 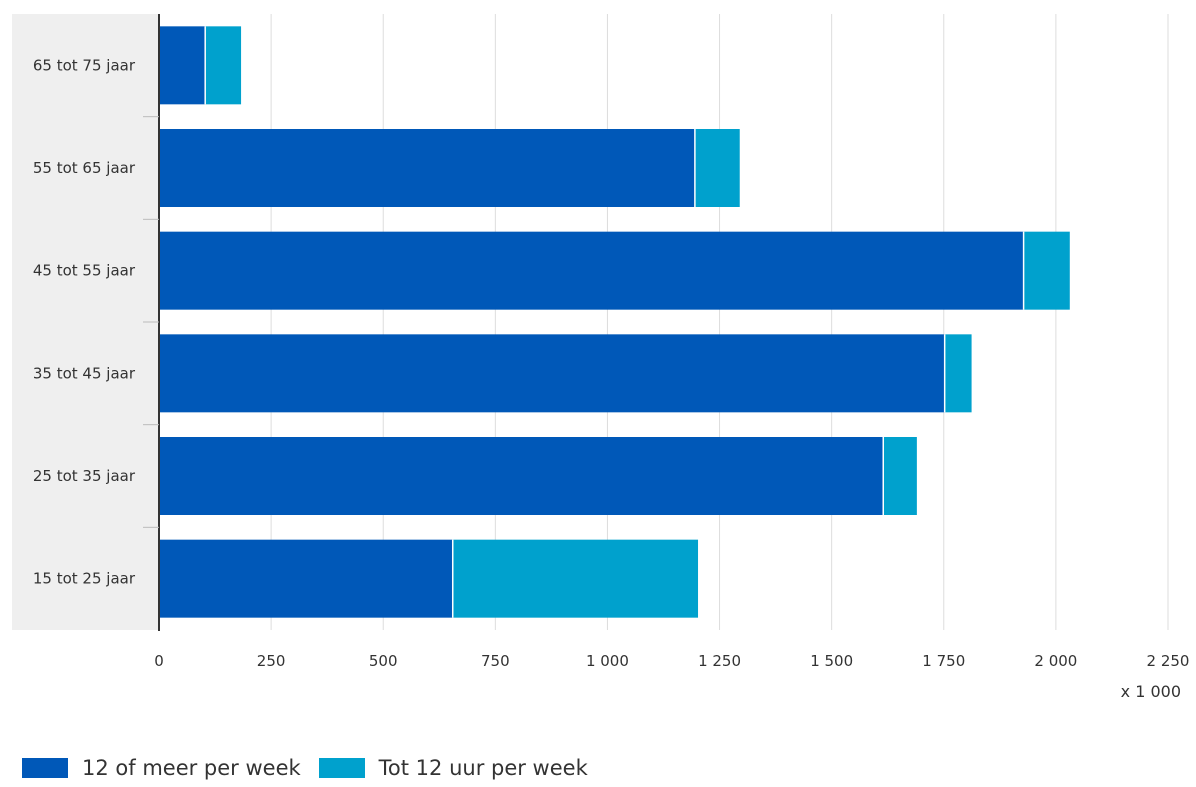 What do you see at coordinates (159, 661) in the screenshot?
I see `x-tick-label: 0` at bounding box center [159, 661].